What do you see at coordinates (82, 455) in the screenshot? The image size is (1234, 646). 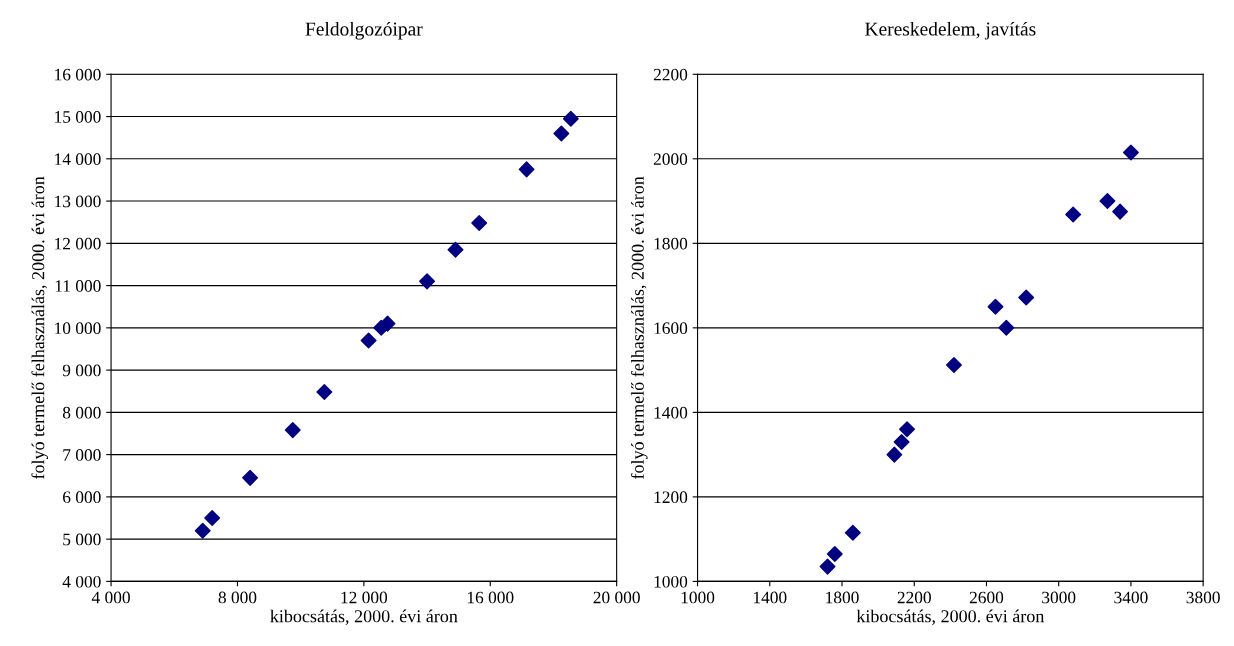 I see `y-tick-label: 7 000` at bounding box center [82, 455].